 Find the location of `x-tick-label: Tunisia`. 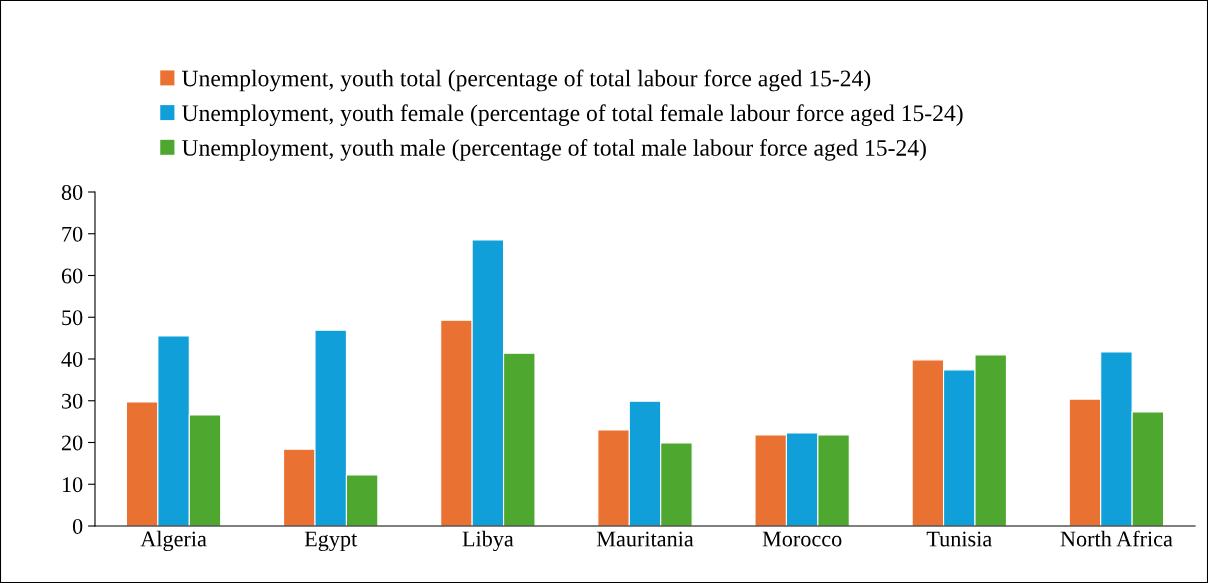

x-tick-label: Tunisia is located at coordinates (959, 539).